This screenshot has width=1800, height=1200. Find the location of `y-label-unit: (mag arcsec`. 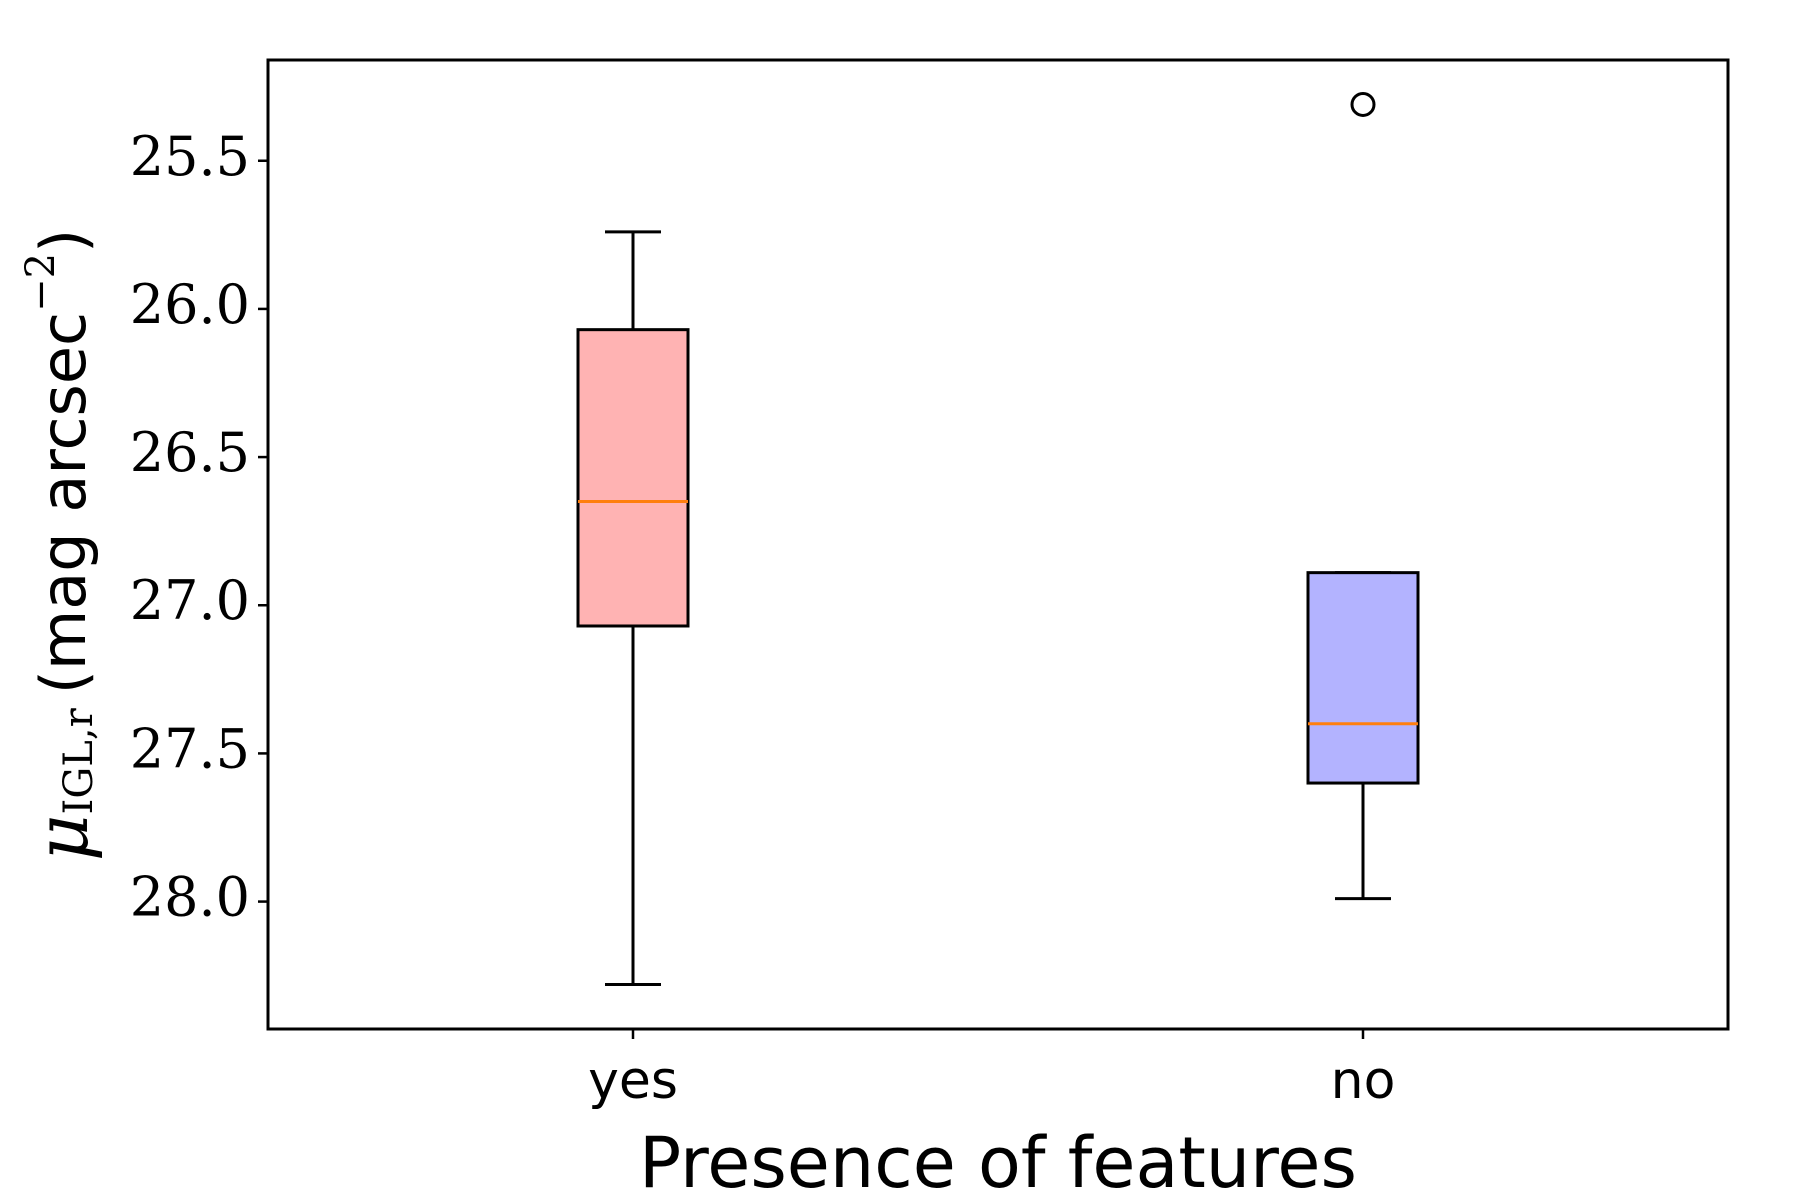

y-label-unit: (mag arcsec is located at coordinates (63, 503).